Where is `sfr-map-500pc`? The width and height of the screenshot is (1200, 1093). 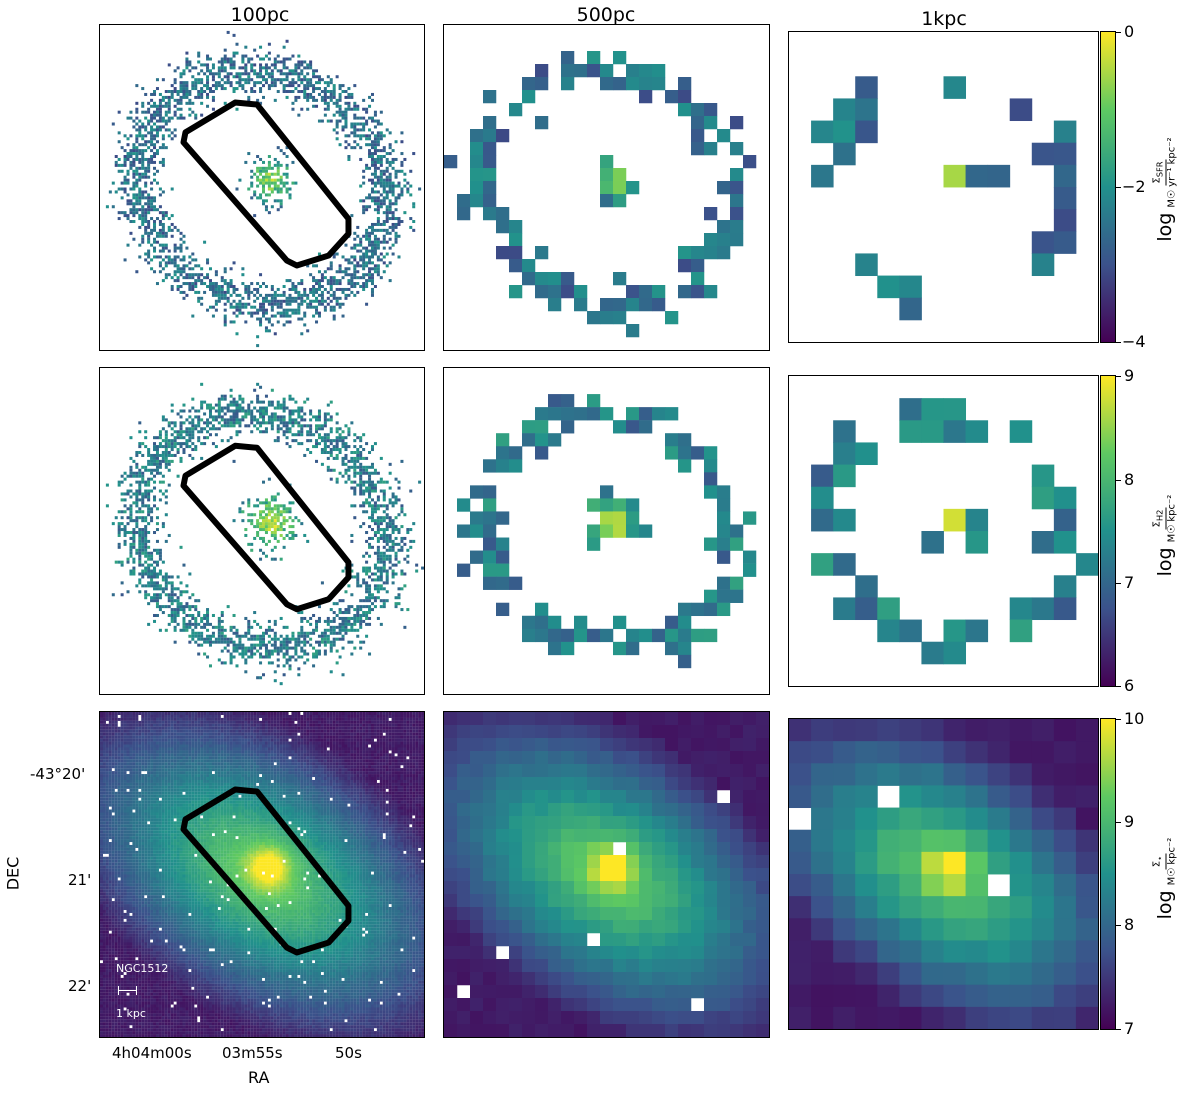 sfr-map-500pc is located at coordinates (606, 187).